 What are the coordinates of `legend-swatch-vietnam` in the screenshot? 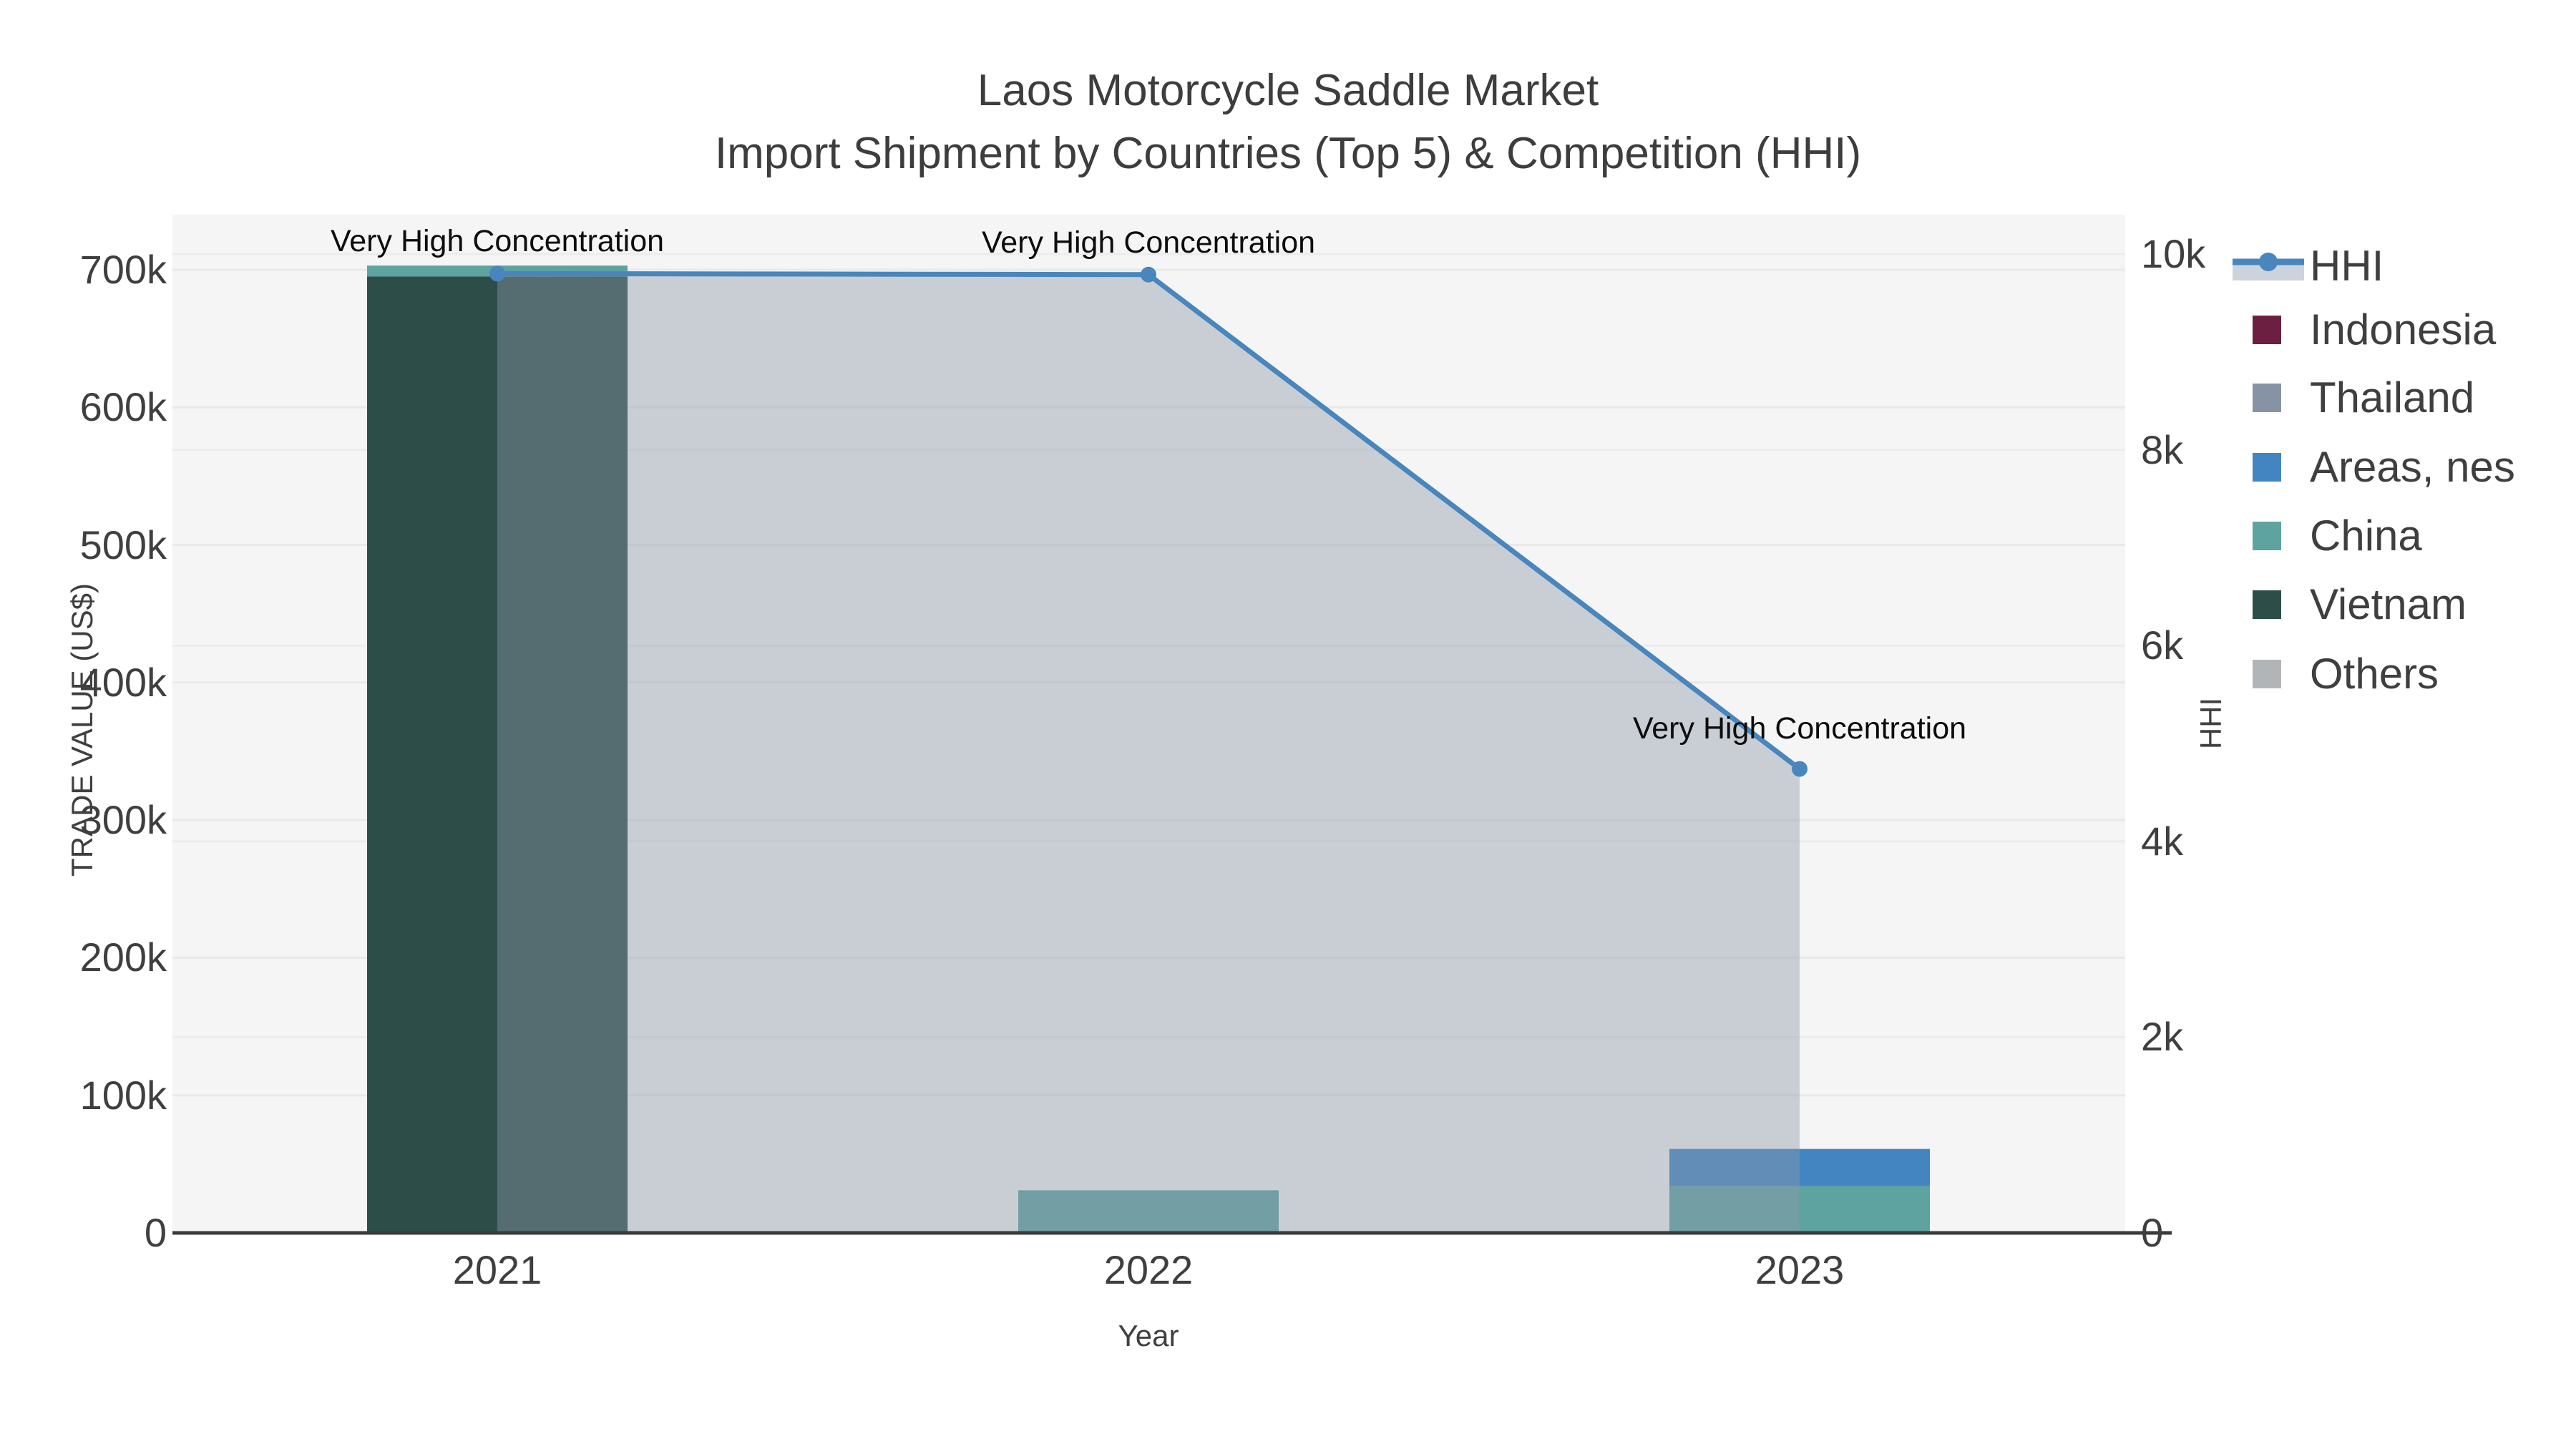 It's located at (2267, 604).